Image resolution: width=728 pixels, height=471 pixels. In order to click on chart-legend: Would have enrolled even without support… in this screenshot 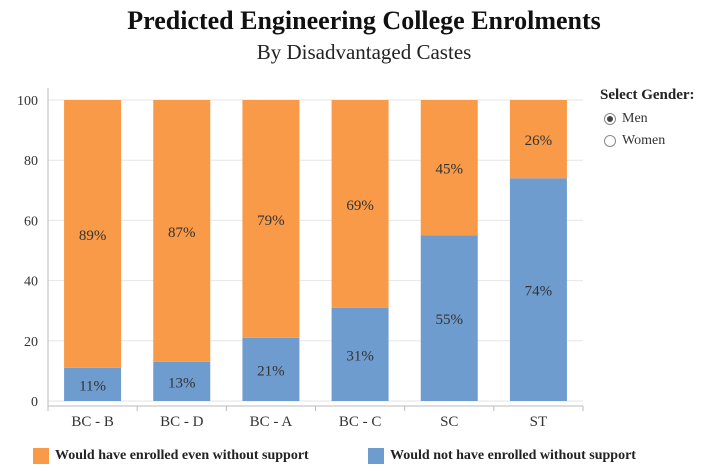, I will do `click(364, 458)`.